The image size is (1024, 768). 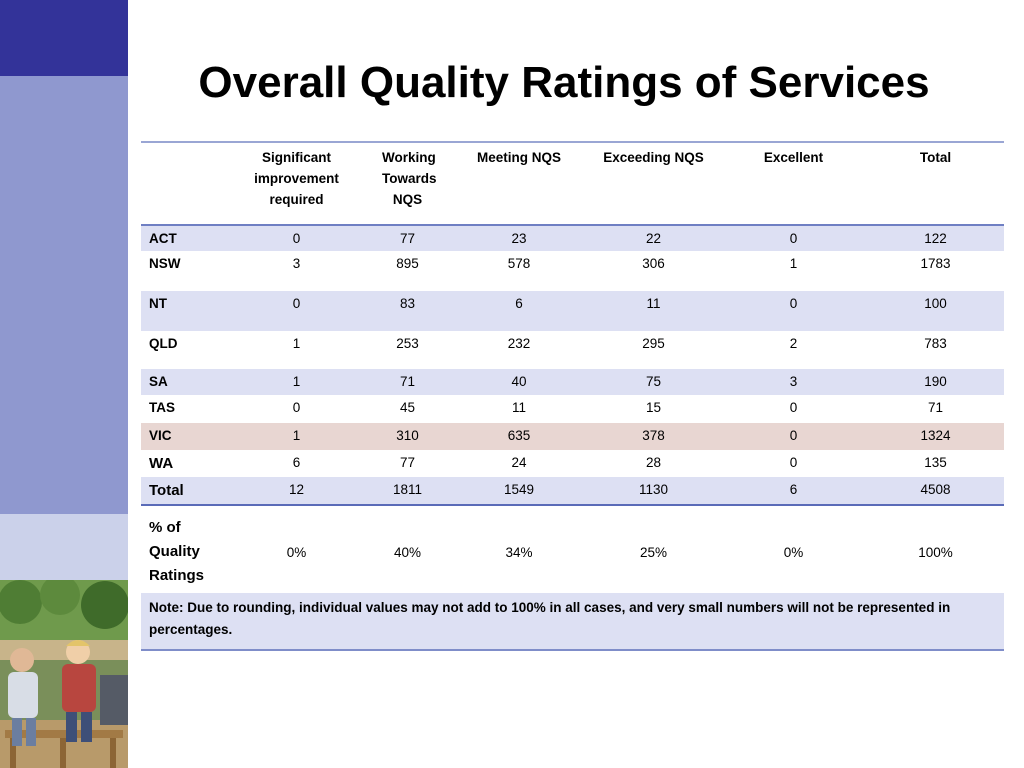 What do you see at coordinates (177, 551) in the screenshot?
I see `row-label: % of Quality Ratings` at bounding box center [177, 551].